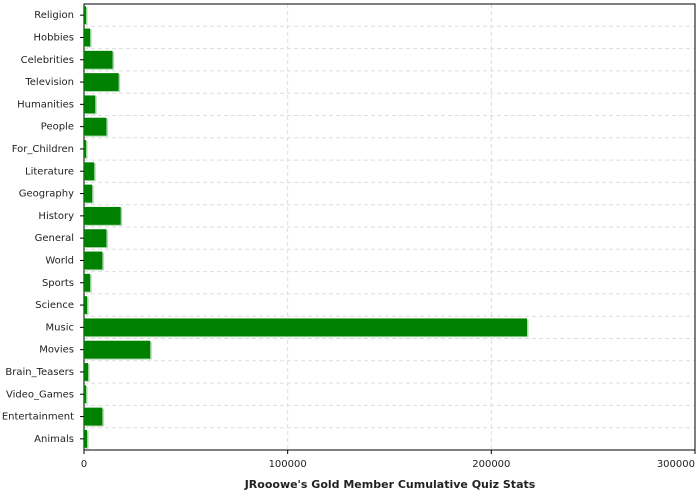  I want to click on y-tick-label: Celebrities, so click(47, 60).